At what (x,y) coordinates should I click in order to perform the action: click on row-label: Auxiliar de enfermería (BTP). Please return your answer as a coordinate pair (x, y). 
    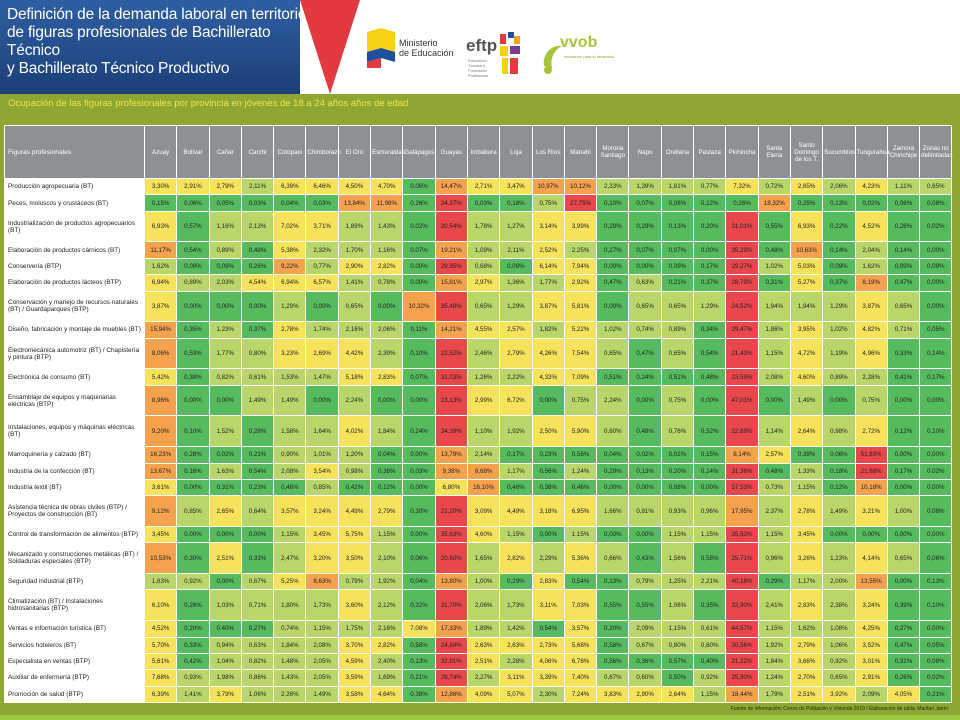
    Looking at the image, I should click on (74, 678).